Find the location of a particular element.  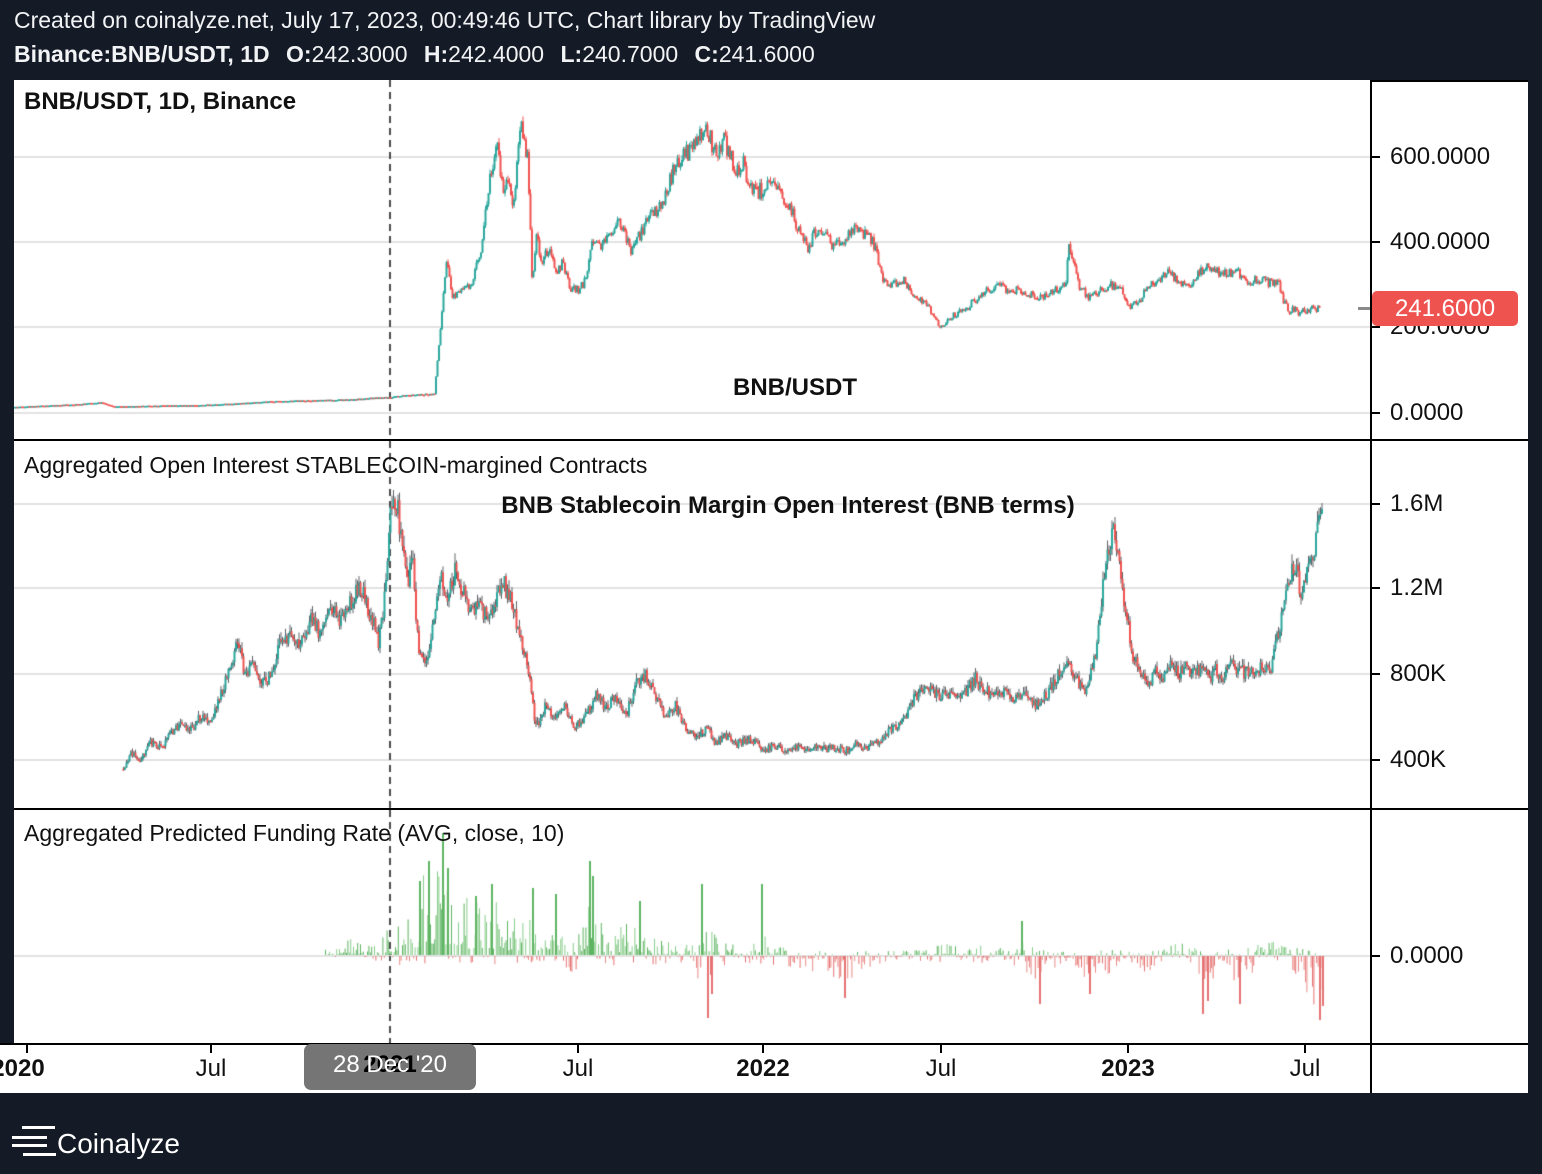

price-axis-top-border is located at coordinates (1449, 81).